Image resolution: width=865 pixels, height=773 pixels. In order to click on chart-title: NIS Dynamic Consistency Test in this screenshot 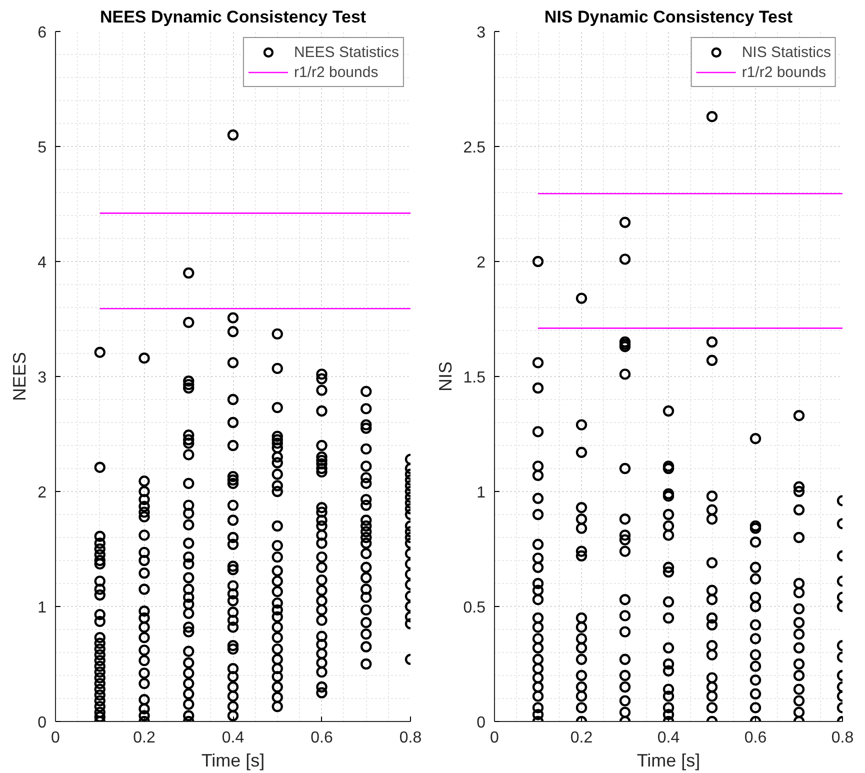, I will do `click(668, 17)`.